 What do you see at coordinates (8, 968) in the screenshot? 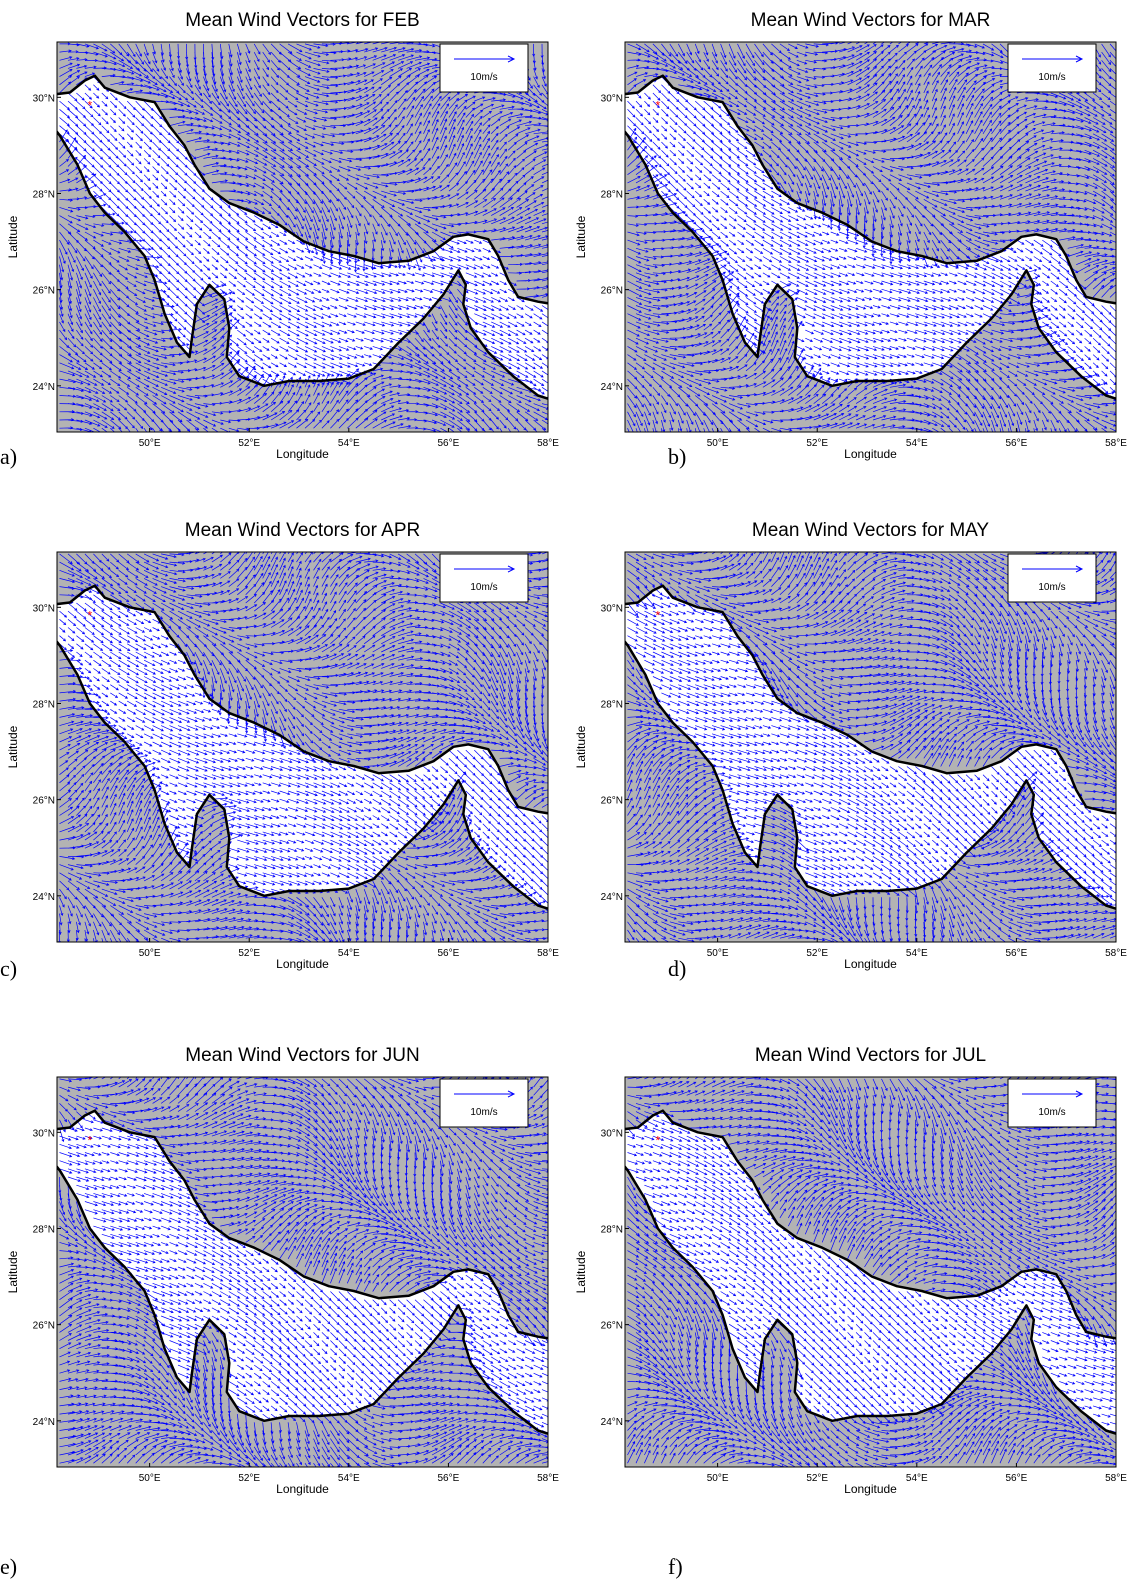
I see `panel-label: c)` at bounding box center [8, 968].